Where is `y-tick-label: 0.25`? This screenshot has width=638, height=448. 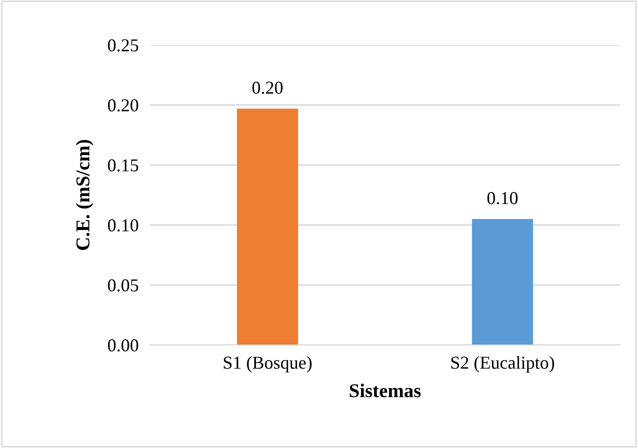
y-tick-label: 0.25 is located at coordinates (123, 45).